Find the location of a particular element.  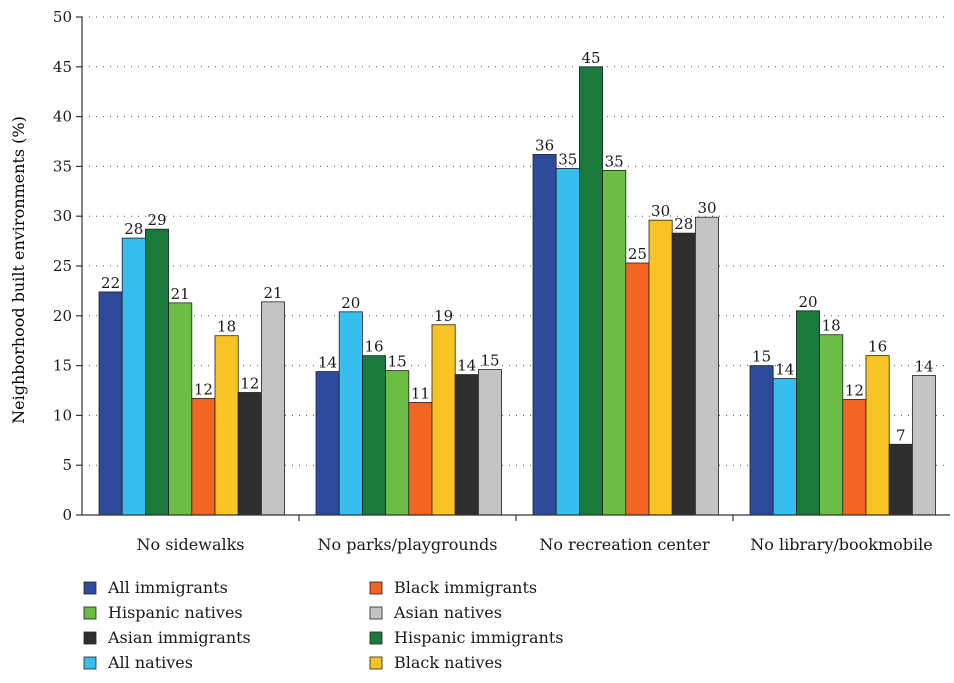

data-label: 11 is located at coordinates (420, 393).